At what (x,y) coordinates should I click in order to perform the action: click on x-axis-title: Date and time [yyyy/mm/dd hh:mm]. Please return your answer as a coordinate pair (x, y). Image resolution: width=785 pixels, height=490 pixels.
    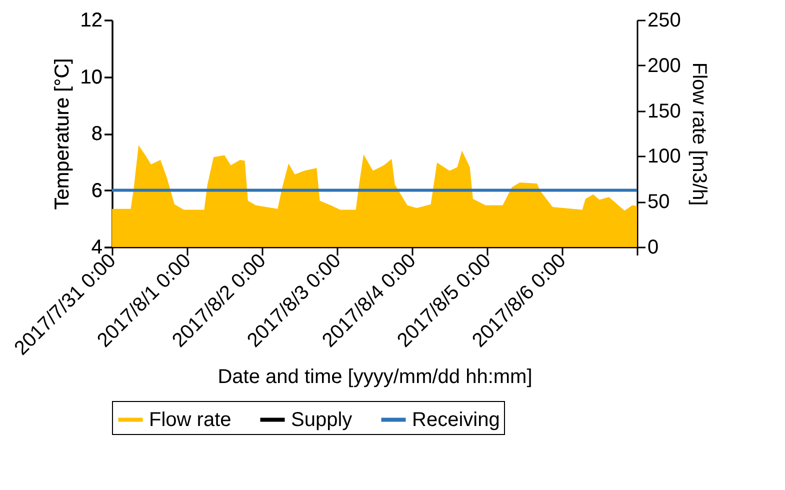
    Looking at the image, I should click on (375, 377).